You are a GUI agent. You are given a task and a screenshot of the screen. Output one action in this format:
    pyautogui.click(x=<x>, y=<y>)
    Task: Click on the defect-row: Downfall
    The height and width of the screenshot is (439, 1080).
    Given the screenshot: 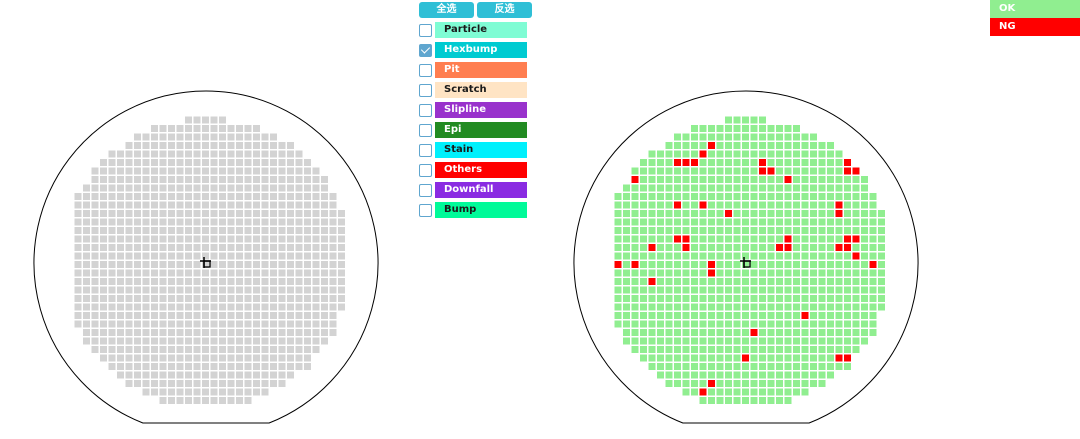 What is the action you would take?
    pyautogui.click(x=476, y=190)
    